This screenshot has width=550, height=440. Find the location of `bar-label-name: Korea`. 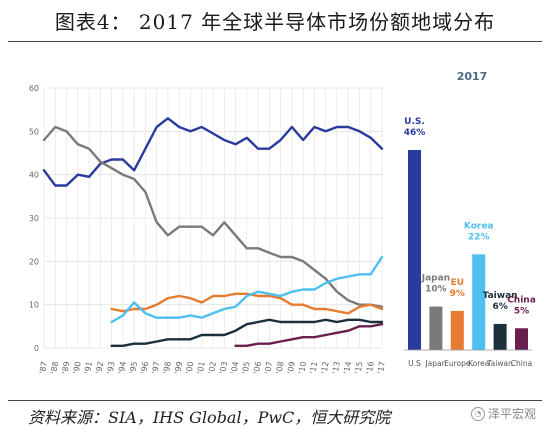

bar-label-name: Korea is located at coordinates (479, 226).